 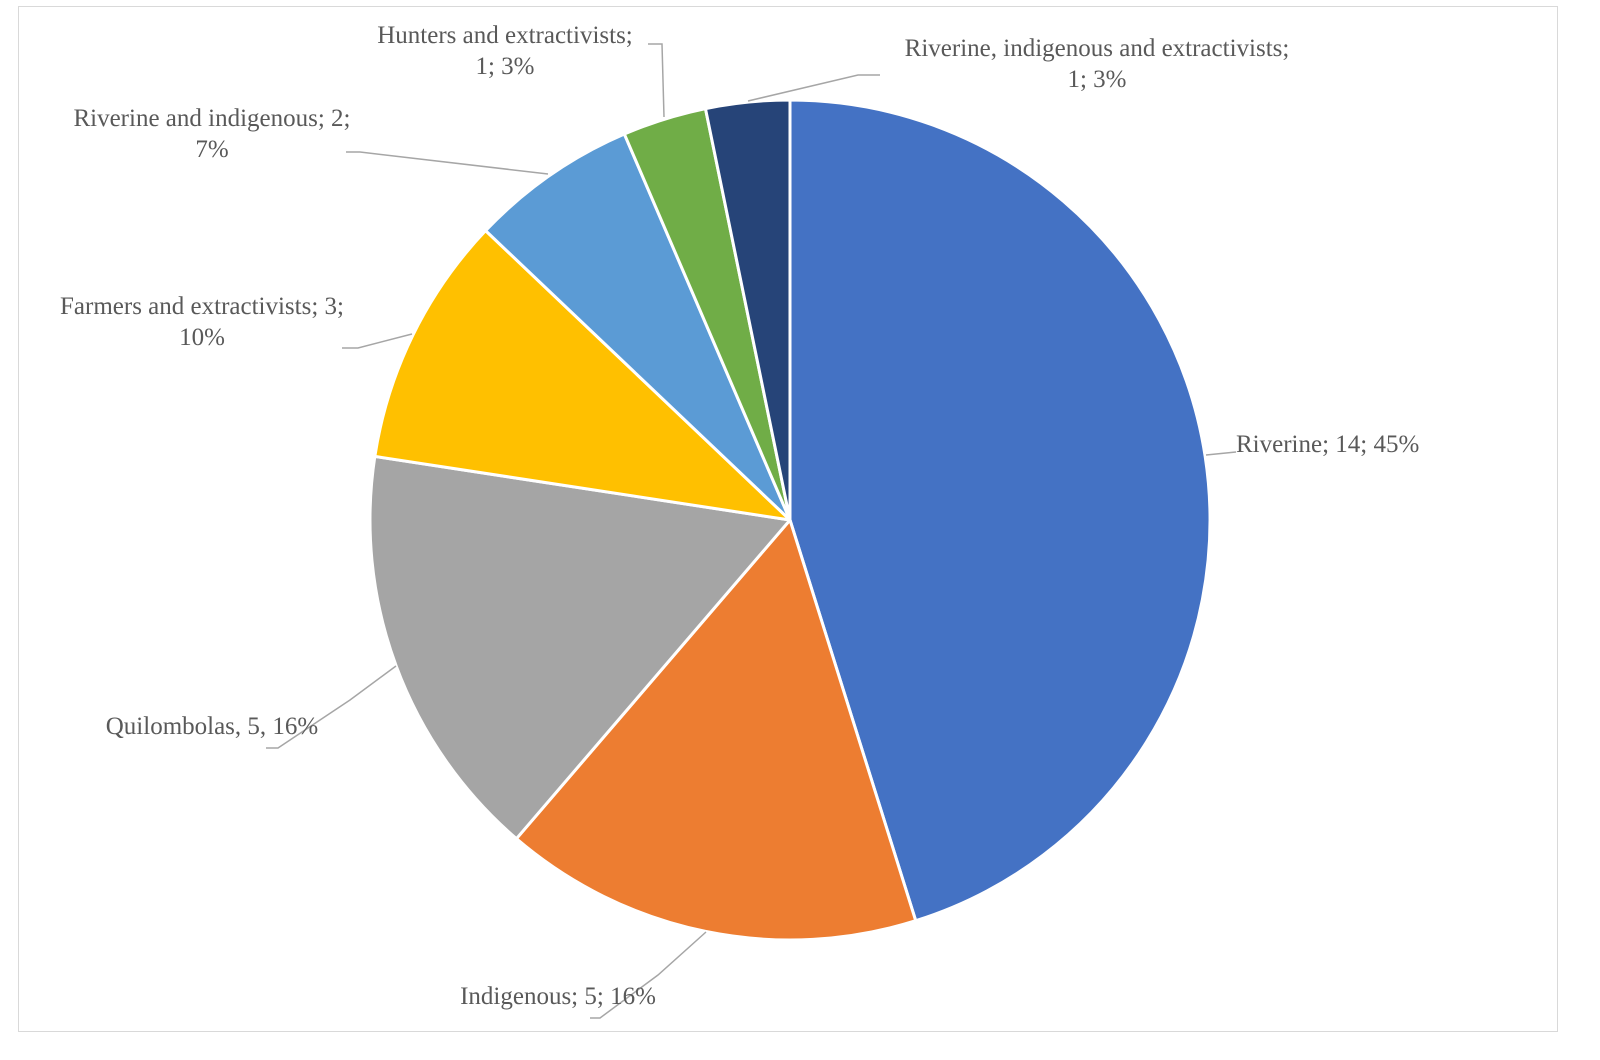 I want to click on slice-data-label-line: Quilombolas, 5, 16%, so click(x=212, y=726).